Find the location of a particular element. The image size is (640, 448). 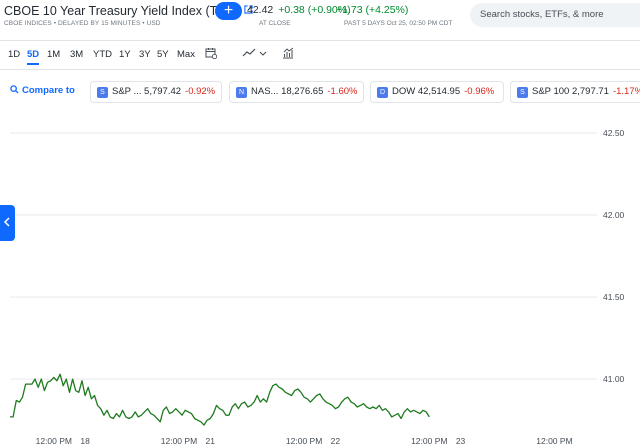

chip-name: DOW is located at coordinates (404, 91).